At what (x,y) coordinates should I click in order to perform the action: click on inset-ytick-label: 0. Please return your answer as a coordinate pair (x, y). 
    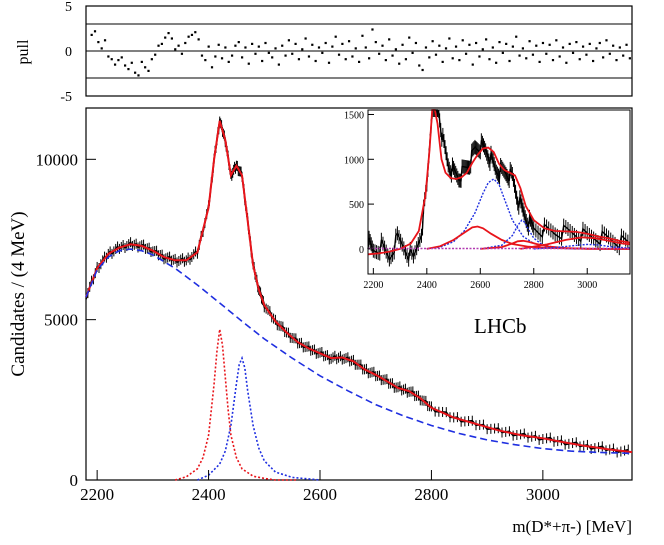
    Looking at the image, I should click on (361, 250).